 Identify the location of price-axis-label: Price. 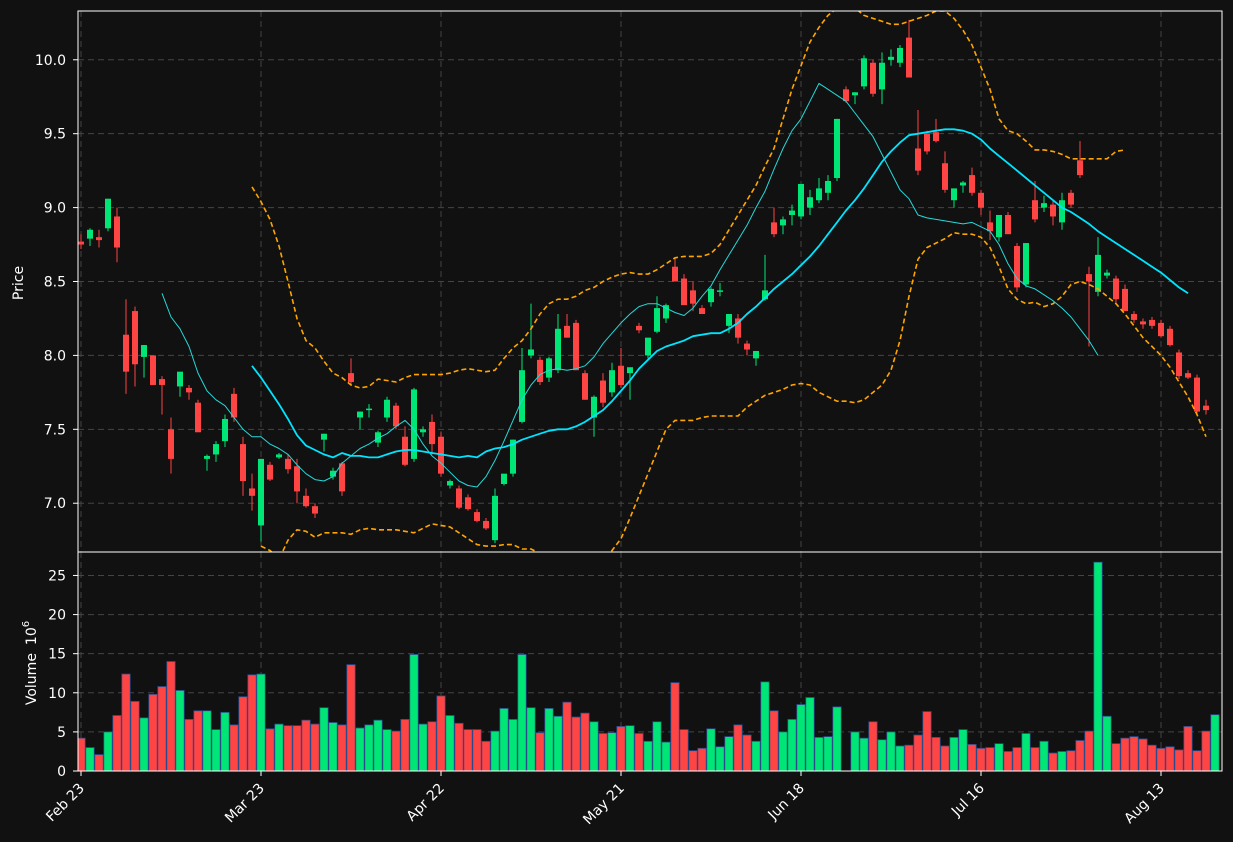
(19, 283).